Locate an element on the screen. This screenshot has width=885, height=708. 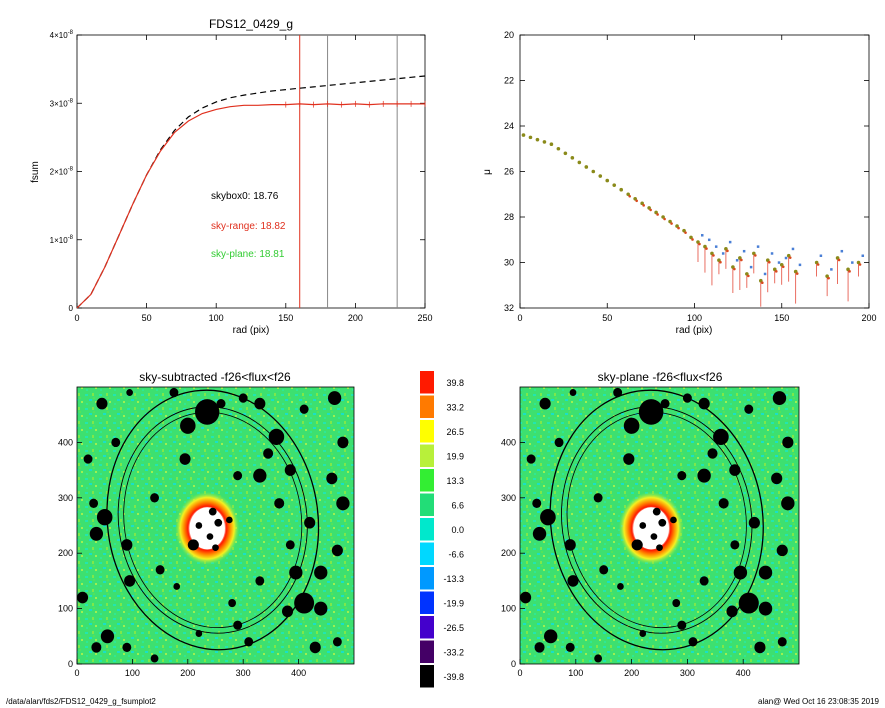
sky-plane-annotation: sky-plane: 18.81 is located at coordinates (248, 254).